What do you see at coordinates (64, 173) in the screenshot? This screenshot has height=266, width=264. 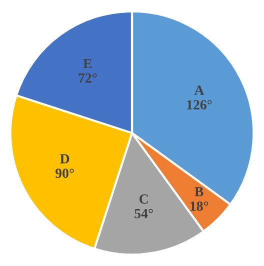 I see `data-label: 90°` at bounding box center [64, 173].